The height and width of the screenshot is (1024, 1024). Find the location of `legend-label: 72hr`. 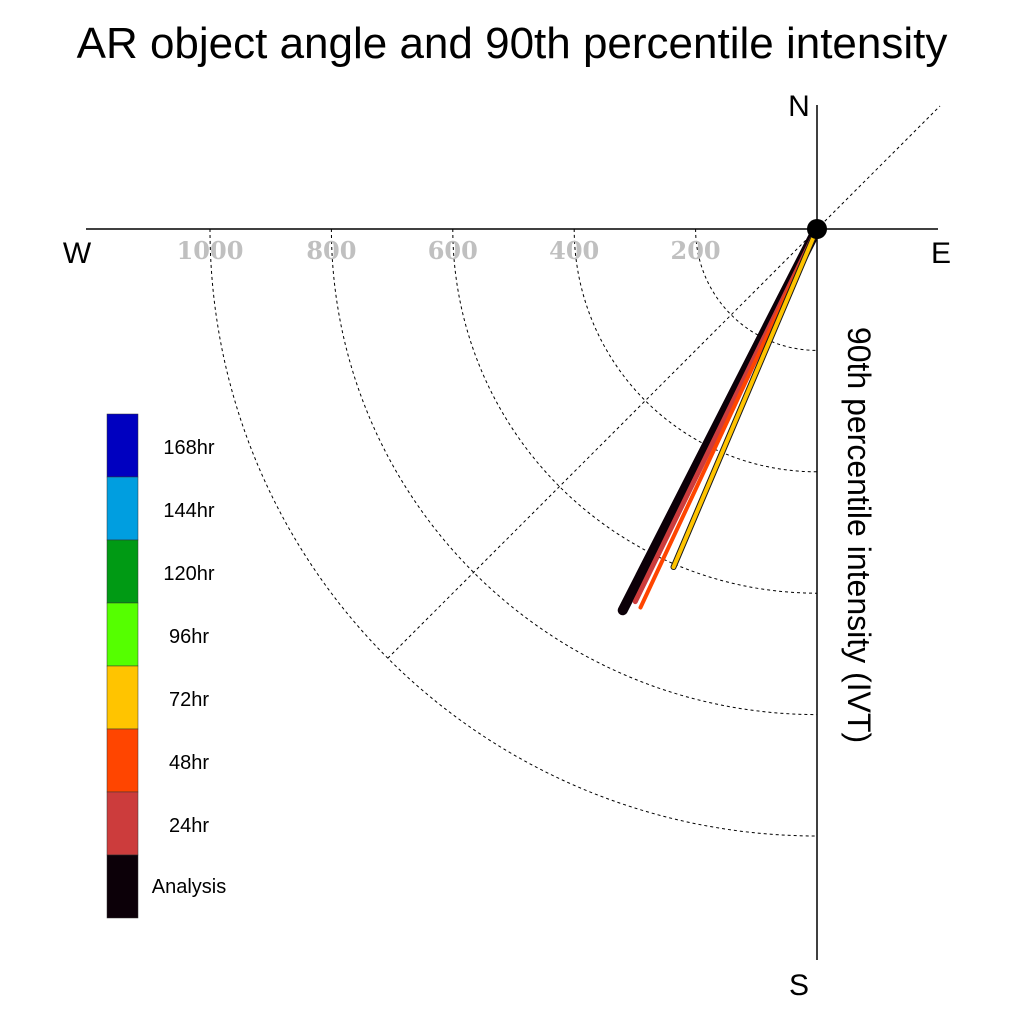

legend-label: 72hr is located at coordinates (189, 700).